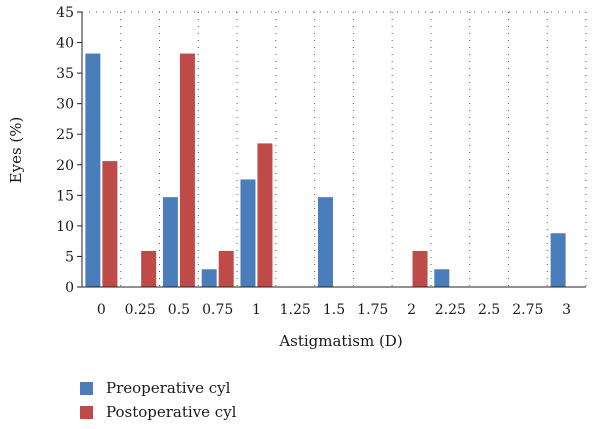  What do you see at coordinates (86, 412) in the screenshot?
I see `legend-swatch-postoperative` at bounding box center [86, 412].